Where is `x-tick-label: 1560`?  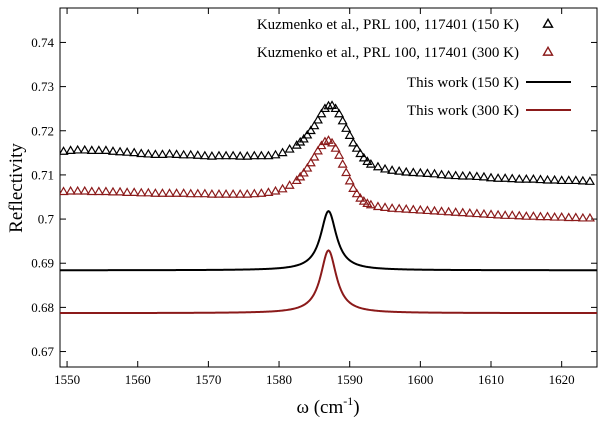 x-tick-label: 1560 is located at coordinates (138, 379).